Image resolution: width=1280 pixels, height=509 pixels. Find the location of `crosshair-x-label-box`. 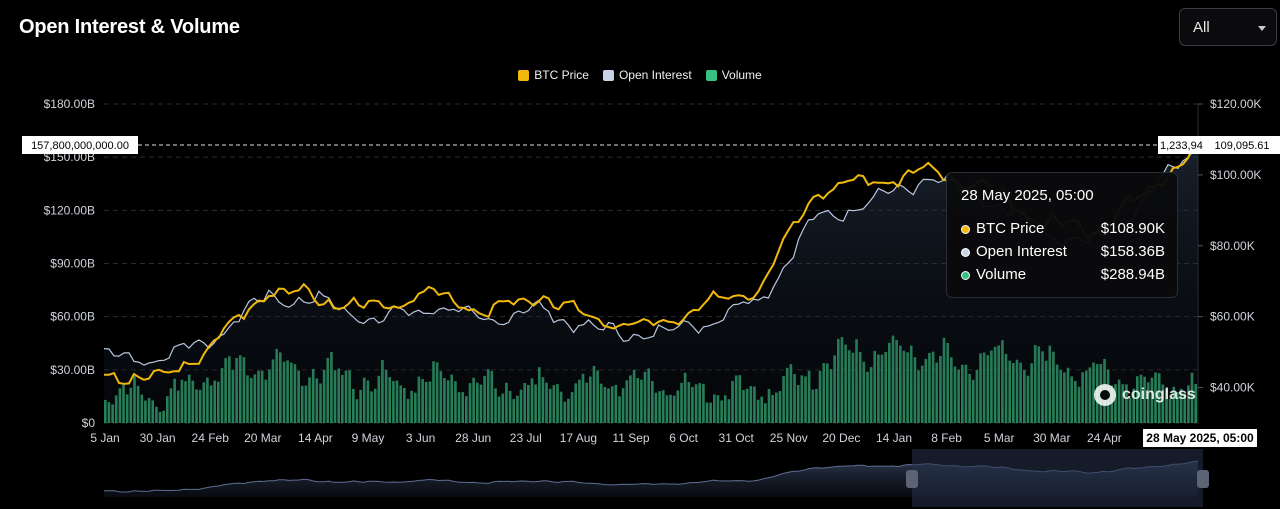

crosshair-x-label-box is located at coordinates (1200, 438).